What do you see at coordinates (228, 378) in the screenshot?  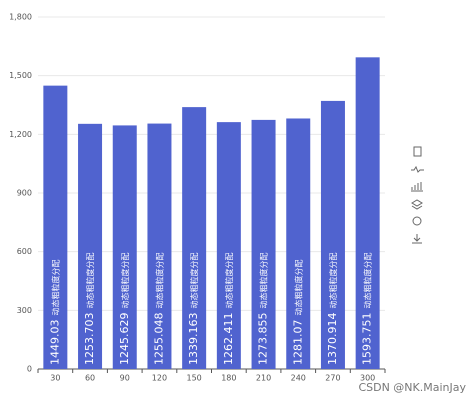 I see `x-tick-label: 180` at bounding box center [228, 378].